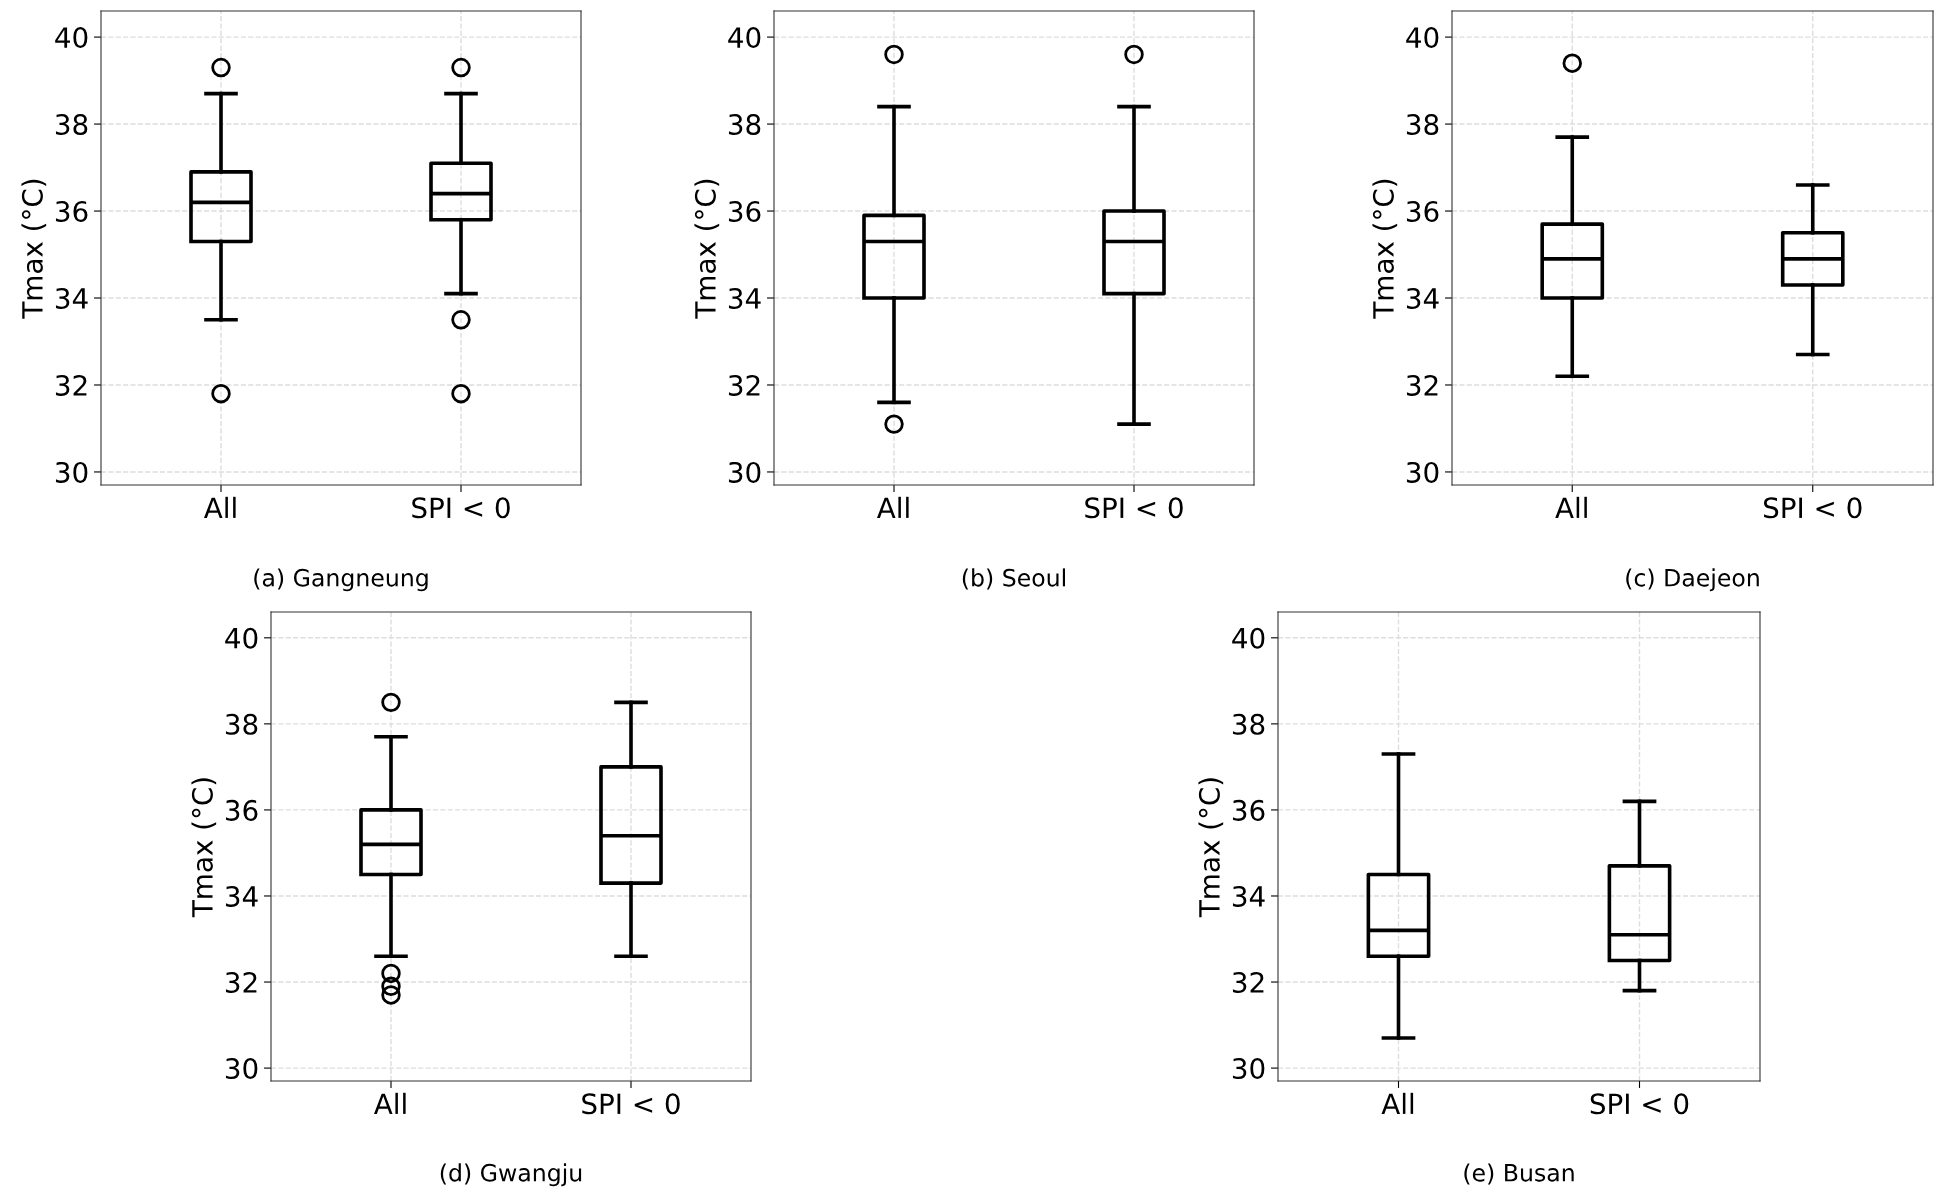  Describe the element at coordinates (1013, 579) in the screenshot. I see `text: (b) Seoul` at that location.